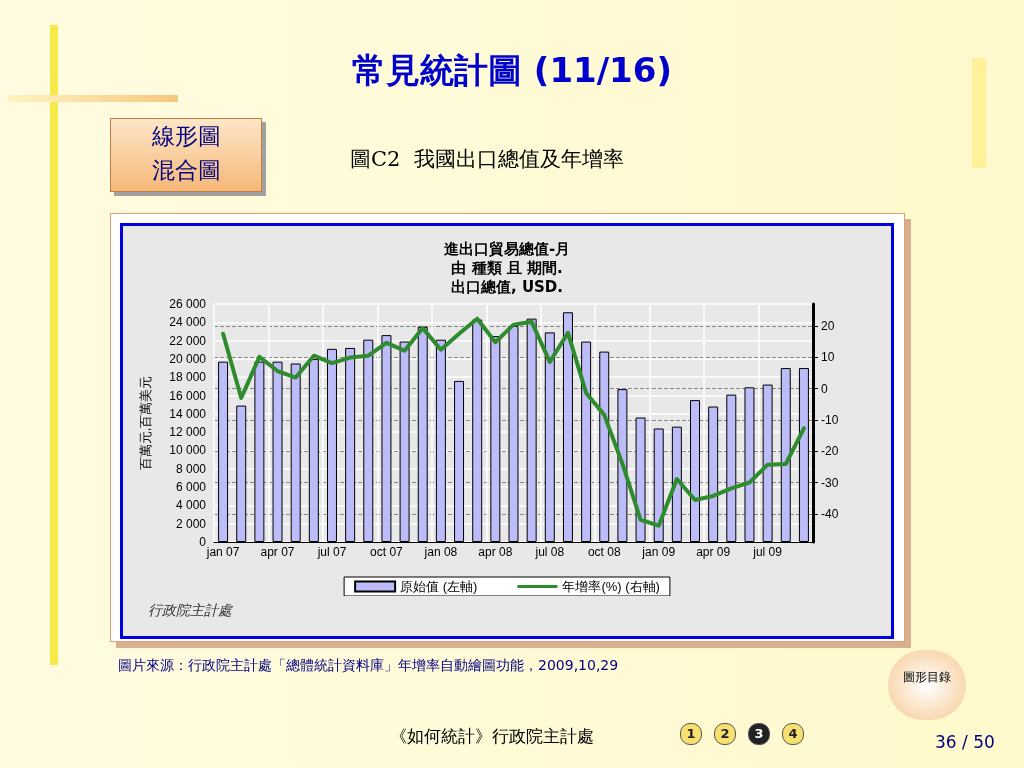  I want to click on x-tick-label: apr 09, so click(713, 552).